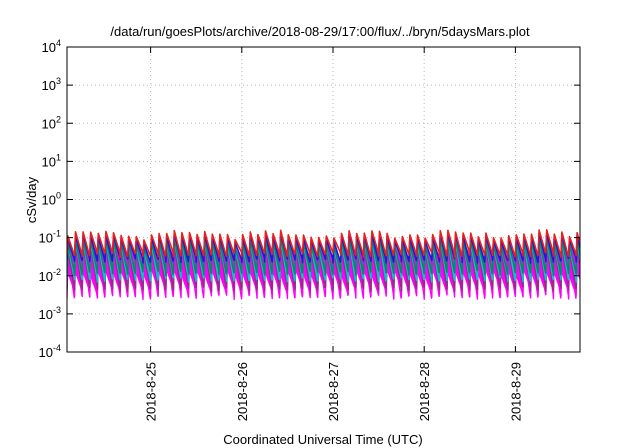  Describe the element at coordinates (333, 391) in the screenshot. I see `x-tick-label: 2018-8-27` at that location.